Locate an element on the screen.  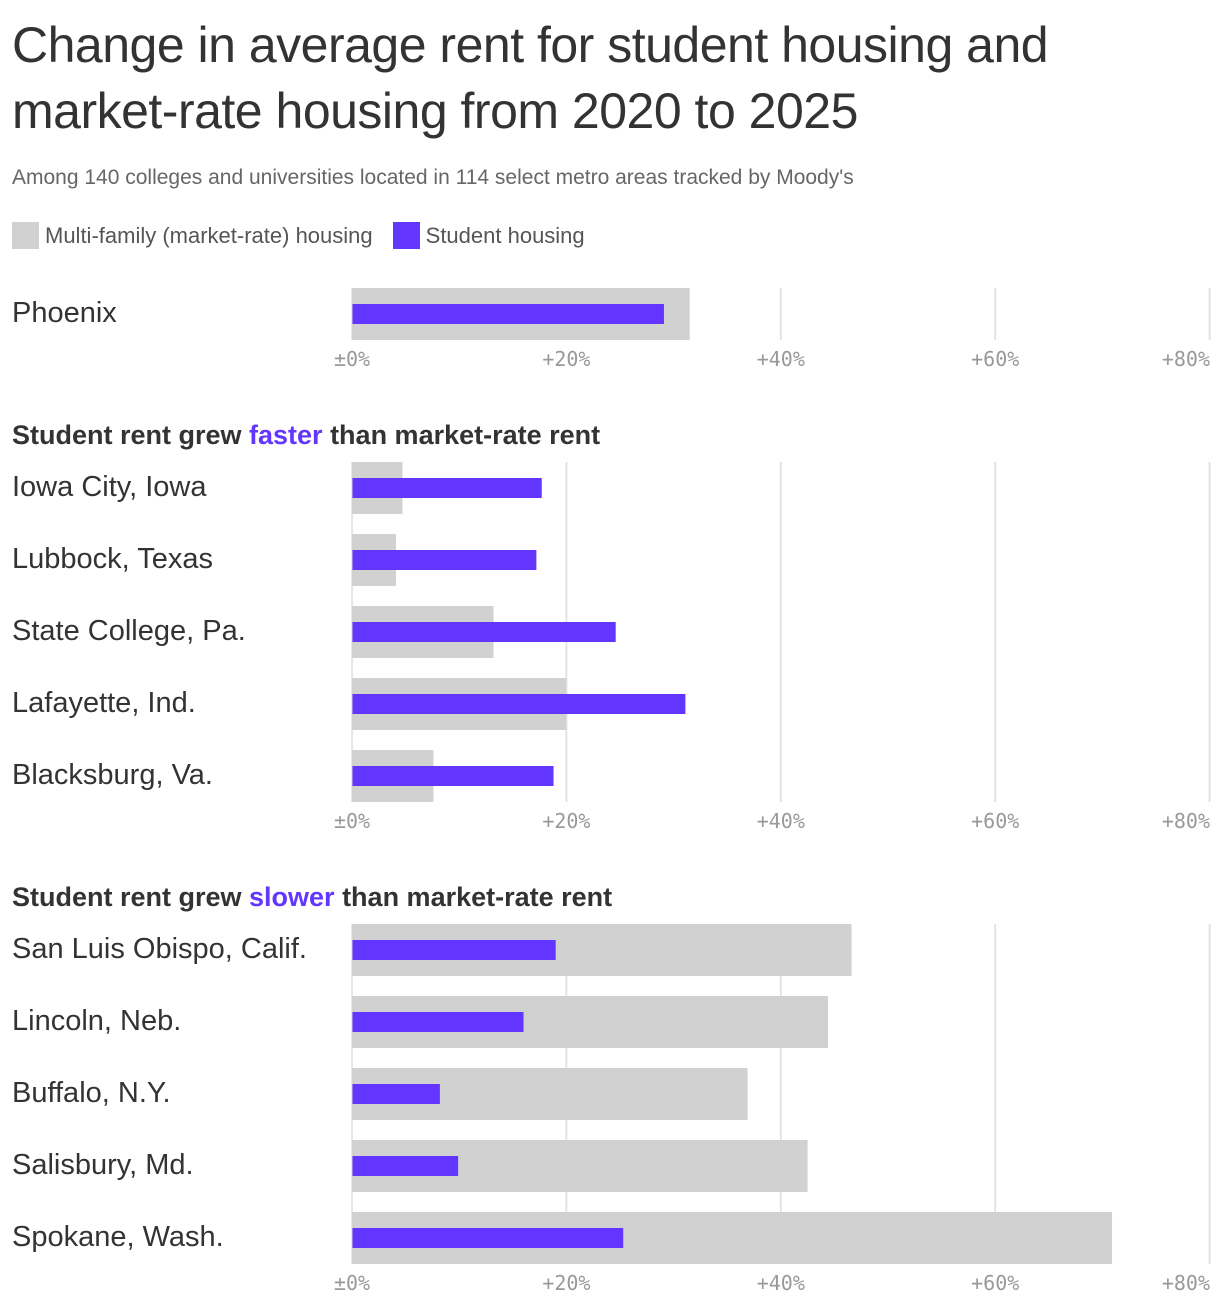
legend-item-market: Multi-family (market-rate) housing is located at coordinates (192, 235).